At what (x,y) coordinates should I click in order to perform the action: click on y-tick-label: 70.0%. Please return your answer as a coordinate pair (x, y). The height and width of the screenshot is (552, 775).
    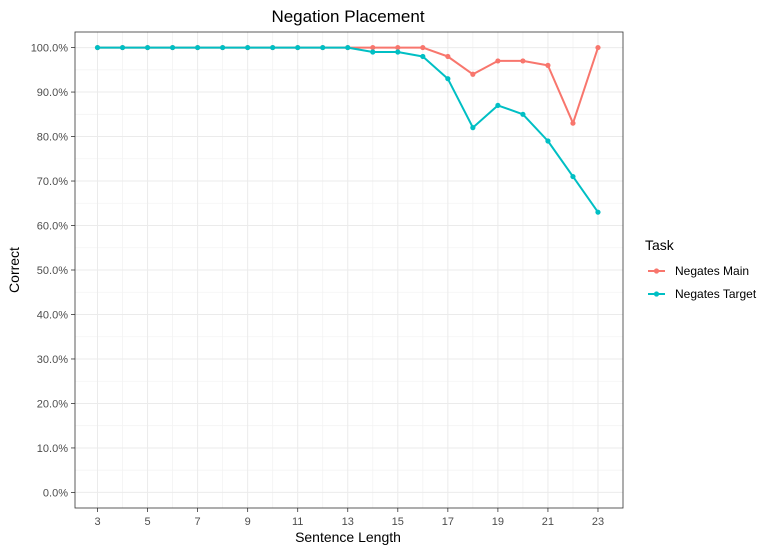
    Looking at the image, I should click on (52, 182).